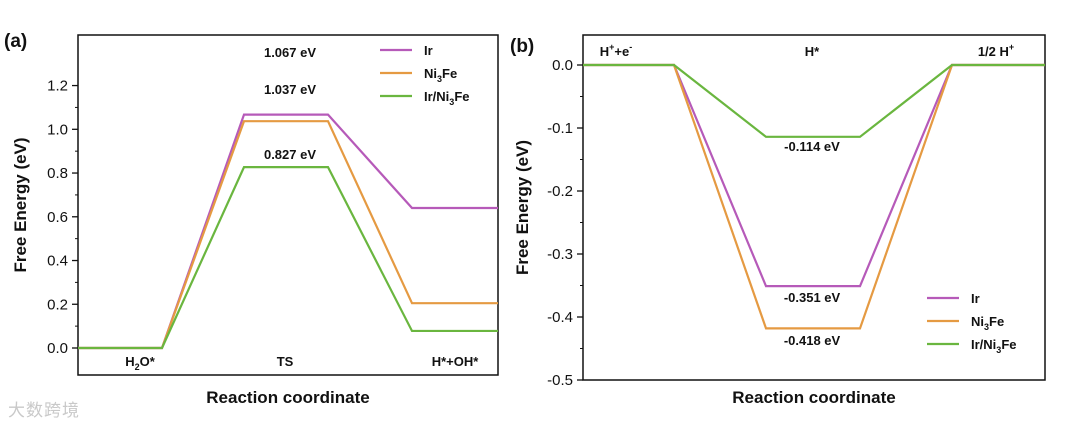 Image resolution: width=1080 pixels, height=428 pixels. Describe the element at coordinates (560, 191) in the screenshot. I see `y-tick-label: -0.2` at that location.